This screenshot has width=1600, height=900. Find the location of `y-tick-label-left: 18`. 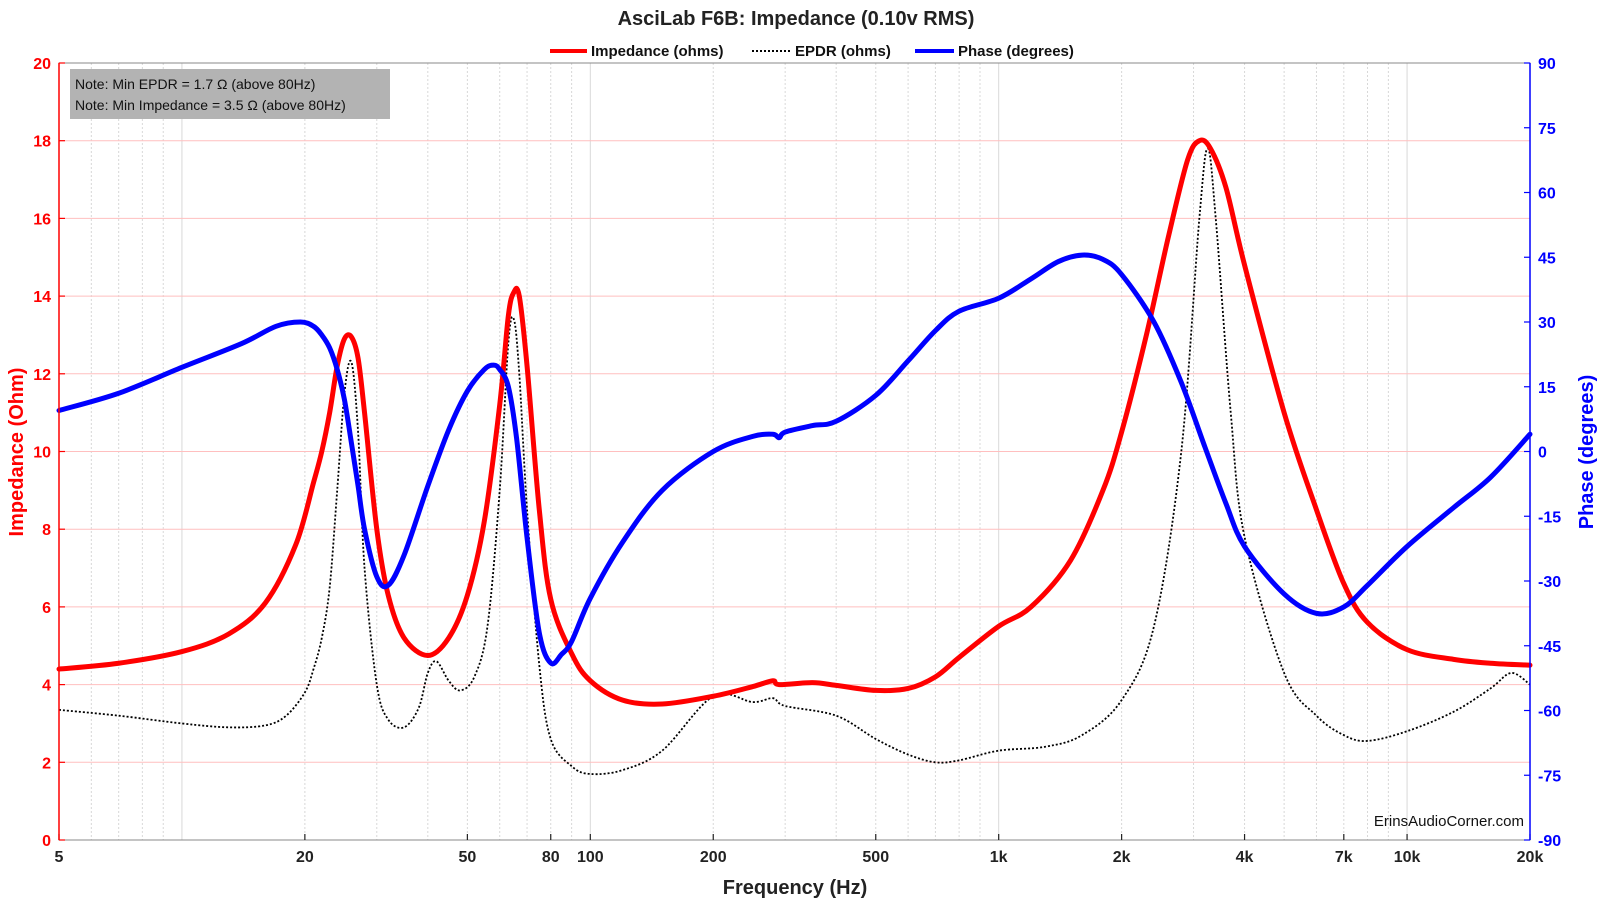

y-tick-label-left: 18 is located at coordinates (42, 142).